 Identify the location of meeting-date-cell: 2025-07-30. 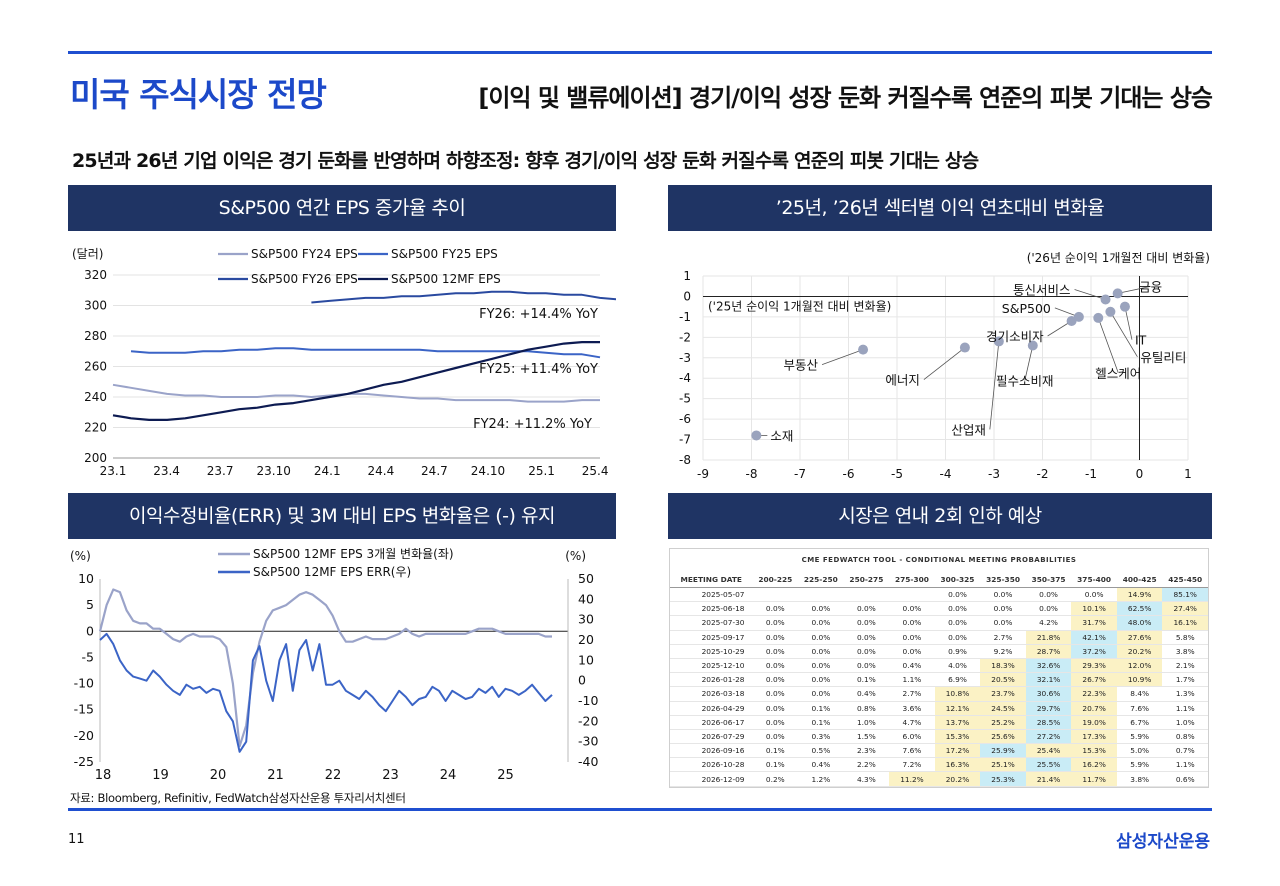
(711, 623).